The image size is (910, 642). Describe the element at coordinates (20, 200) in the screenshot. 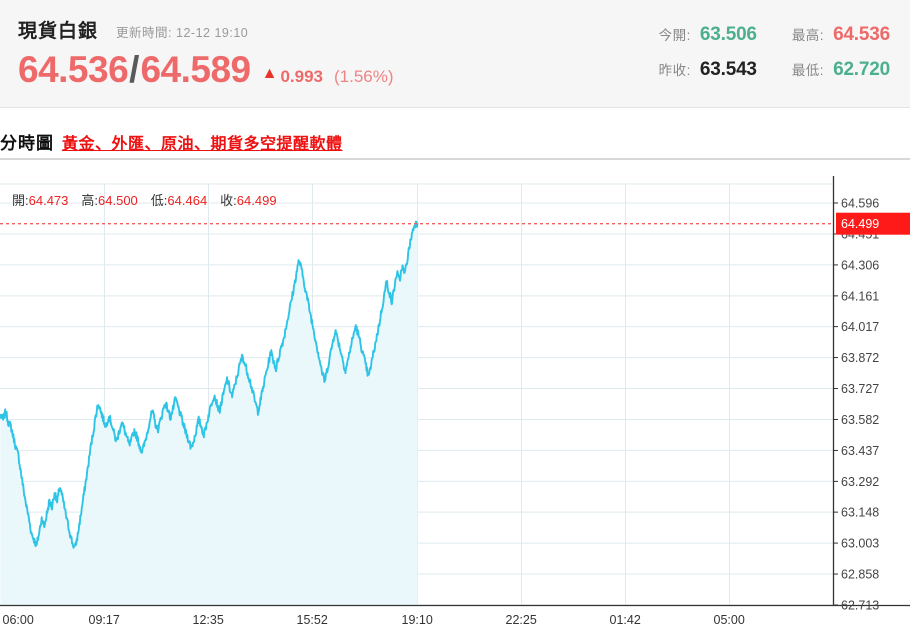

I see `chart-open-label: 開:` at that location.